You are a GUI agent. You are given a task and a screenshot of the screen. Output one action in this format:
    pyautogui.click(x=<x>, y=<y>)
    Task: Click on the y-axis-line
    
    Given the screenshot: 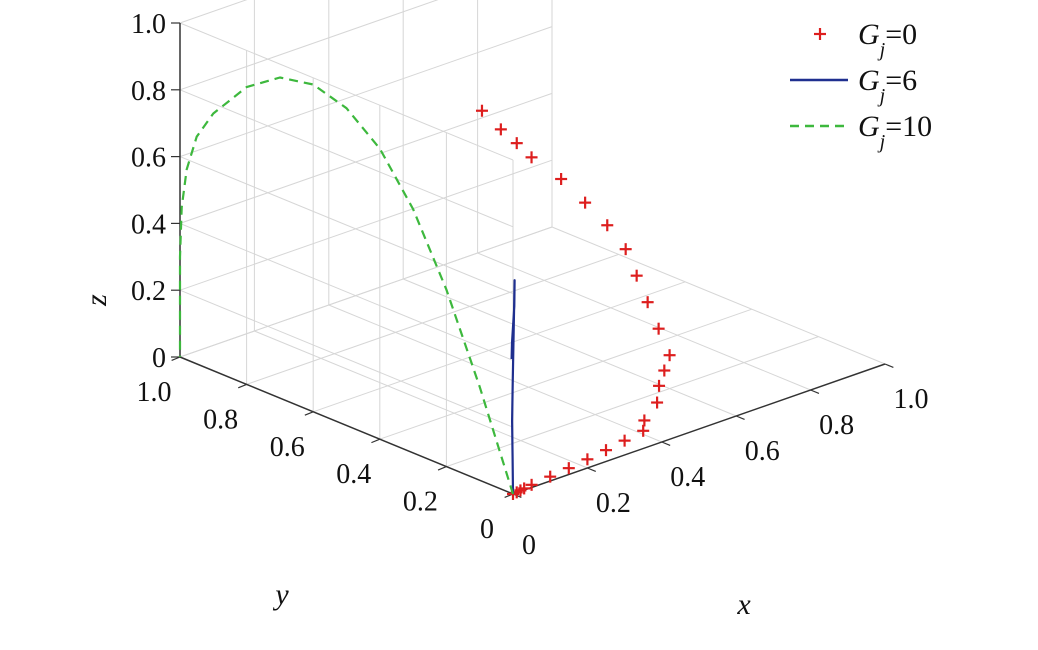 What is the action you would take?
    pyautogui.click(x=346, y=425)
    